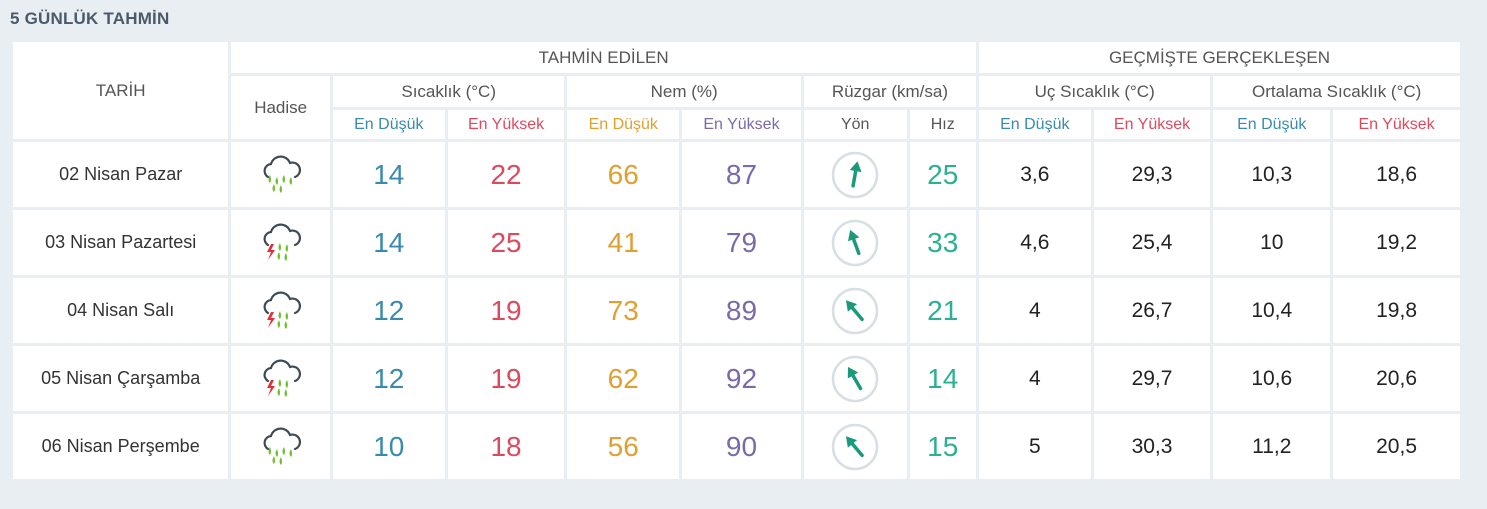  Describe the element at coordinates (623, 174) in the screenshot. I see `humidity-low-cell: 66` at that location.